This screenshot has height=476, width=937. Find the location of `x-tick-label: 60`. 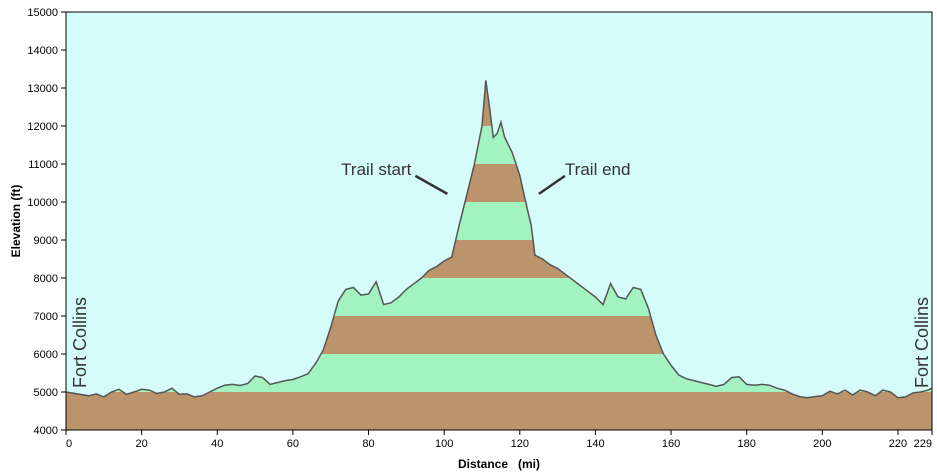

x-tick-label: 60 is located at coordinates (293, 444).